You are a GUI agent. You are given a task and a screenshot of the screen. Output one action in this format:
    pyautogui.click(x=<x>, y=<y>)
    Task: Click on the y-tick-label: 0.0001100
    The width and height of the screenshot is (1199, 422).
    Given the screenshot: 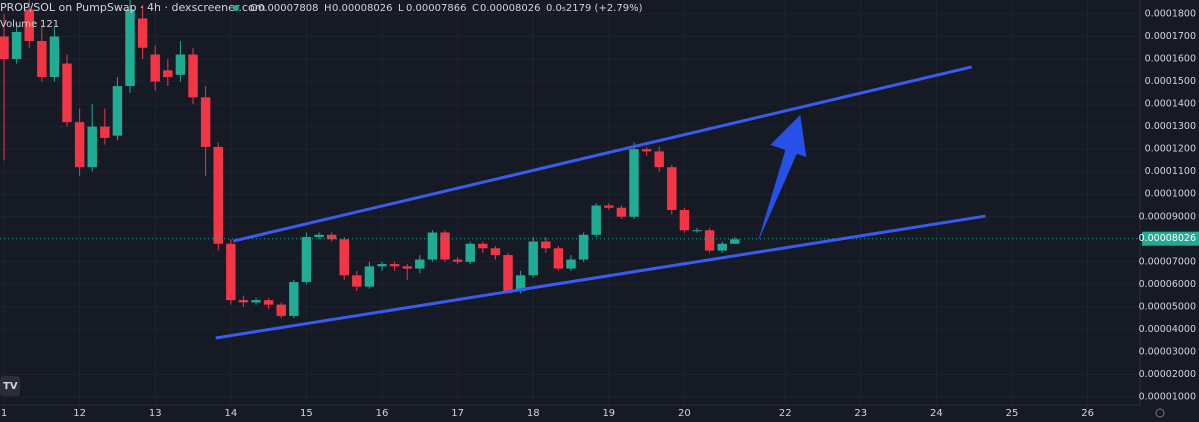 What is the action you would take?
    pyautogui.click(x=1170, y=171)
    